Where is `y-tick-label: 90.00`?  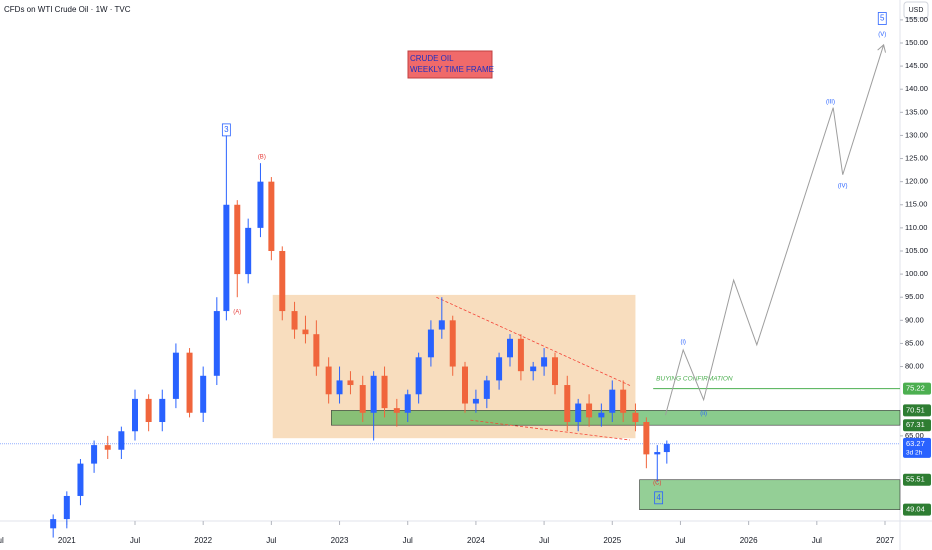
y-tick-label: 90.00 is located at coordinates (914, 319).